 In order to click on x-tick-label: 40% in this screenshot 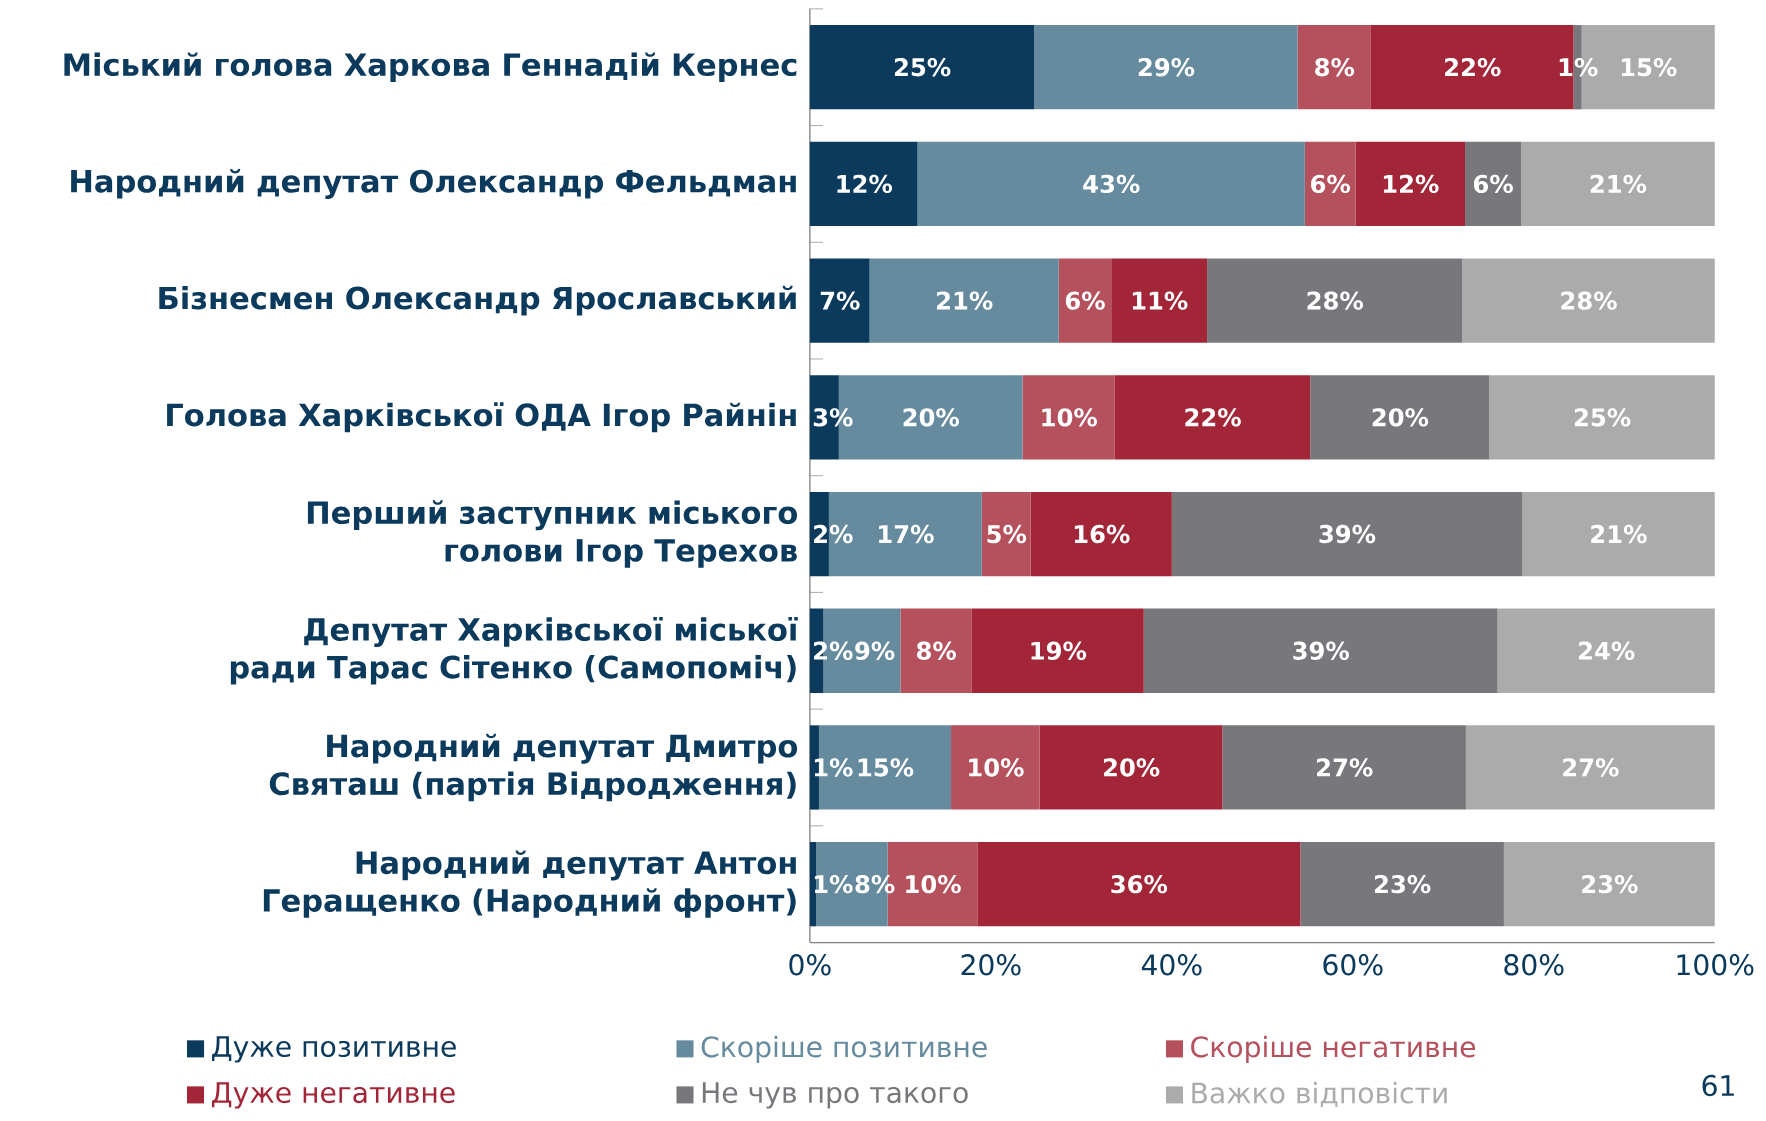, I will do `click(1171, 965)`.